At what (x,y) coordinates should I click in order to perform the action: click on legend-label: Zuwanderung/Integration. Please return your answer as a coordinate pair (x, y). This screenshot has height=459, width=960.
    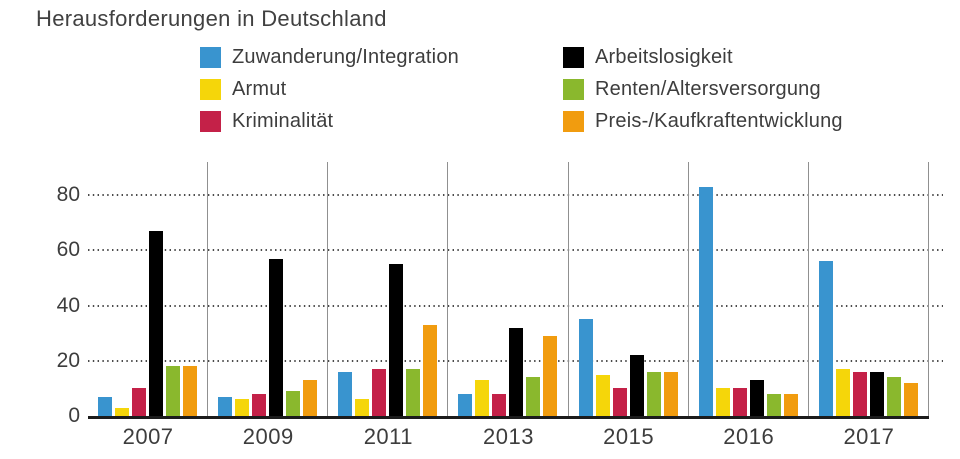
    Looking at the image, I should click on (345, 56).